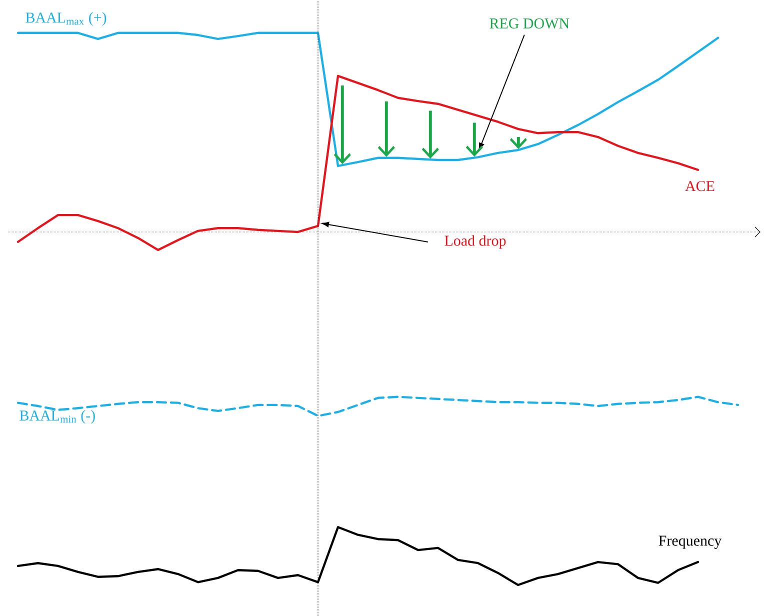 The height and width of the screenshot is (616, 766). I want to click on text: REG DOWN, so click(530, 23).